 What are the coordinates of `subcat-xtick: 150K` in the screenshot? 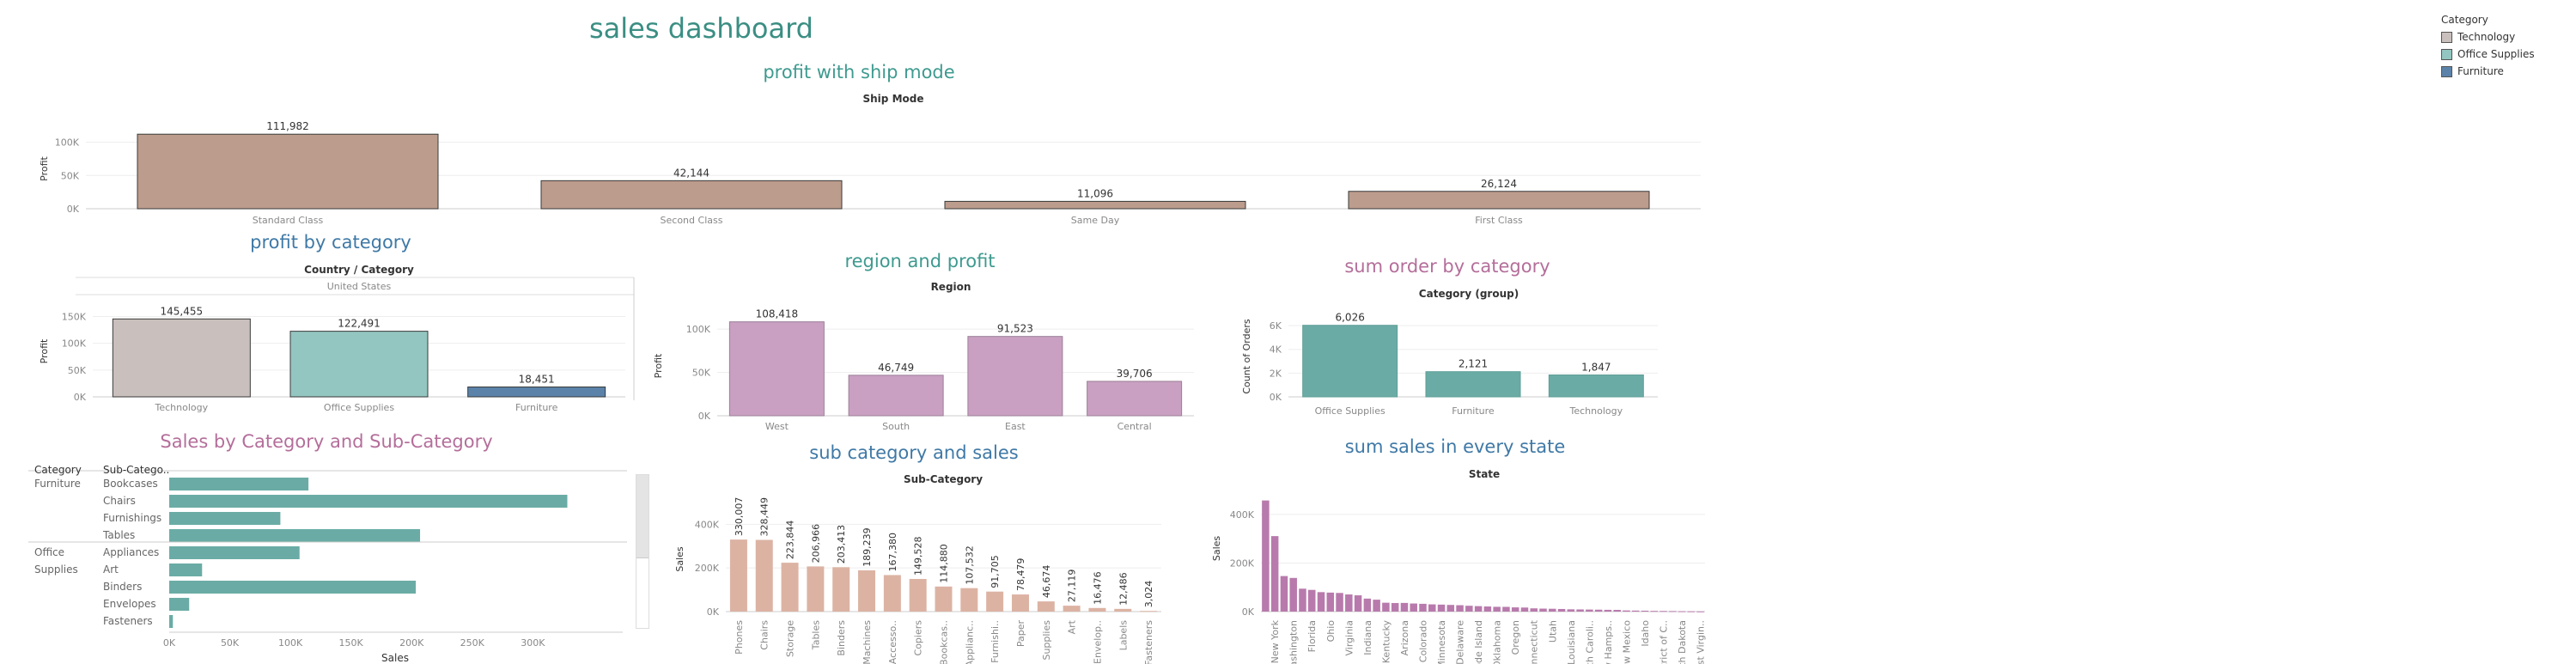 It's located at (351, 643).